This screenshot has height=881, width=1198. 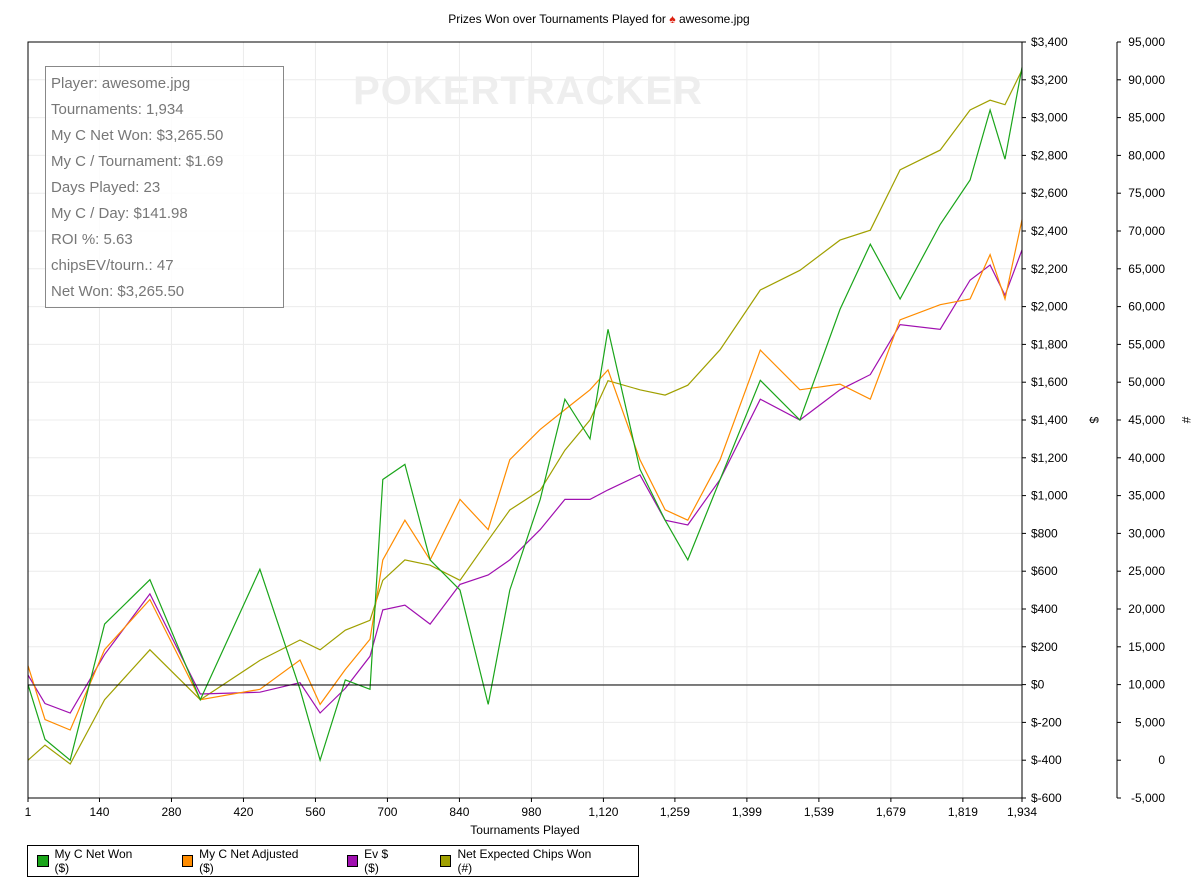 I want to click on x-tick-label: 140, so click(x=99, y=812).